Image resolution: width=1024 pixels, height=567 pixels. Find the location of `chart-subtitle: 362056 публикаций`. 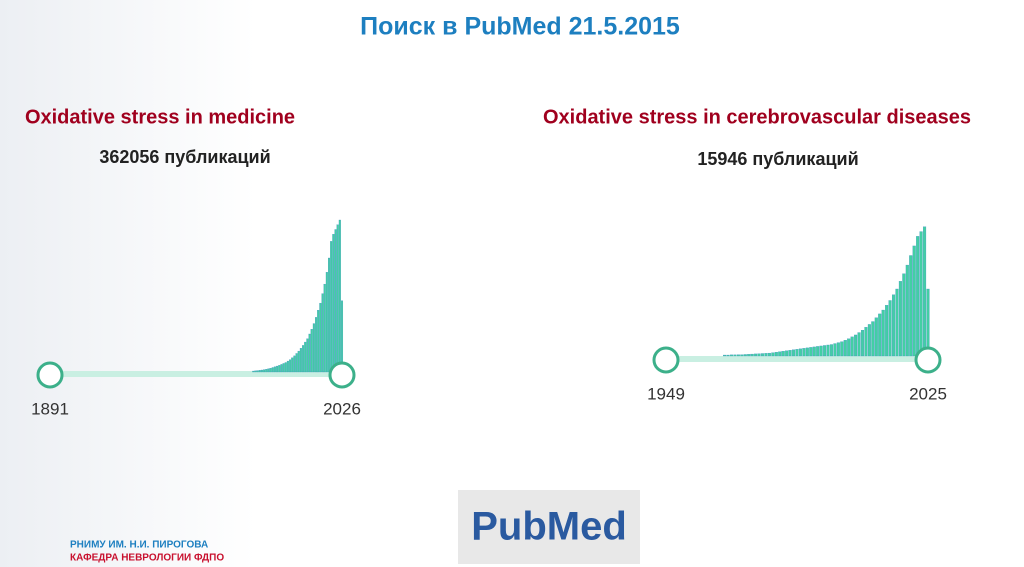

chart-subtitle: 362056 публикаций is located at coordinates (184, 157).